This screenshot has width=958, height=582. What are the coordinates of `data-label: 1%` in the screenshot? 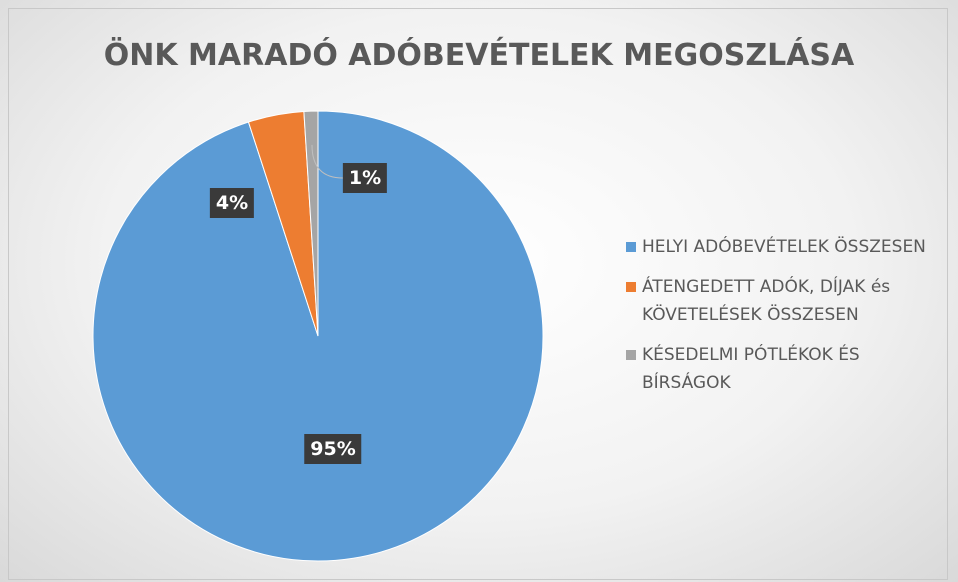 It's located at (365, 178).